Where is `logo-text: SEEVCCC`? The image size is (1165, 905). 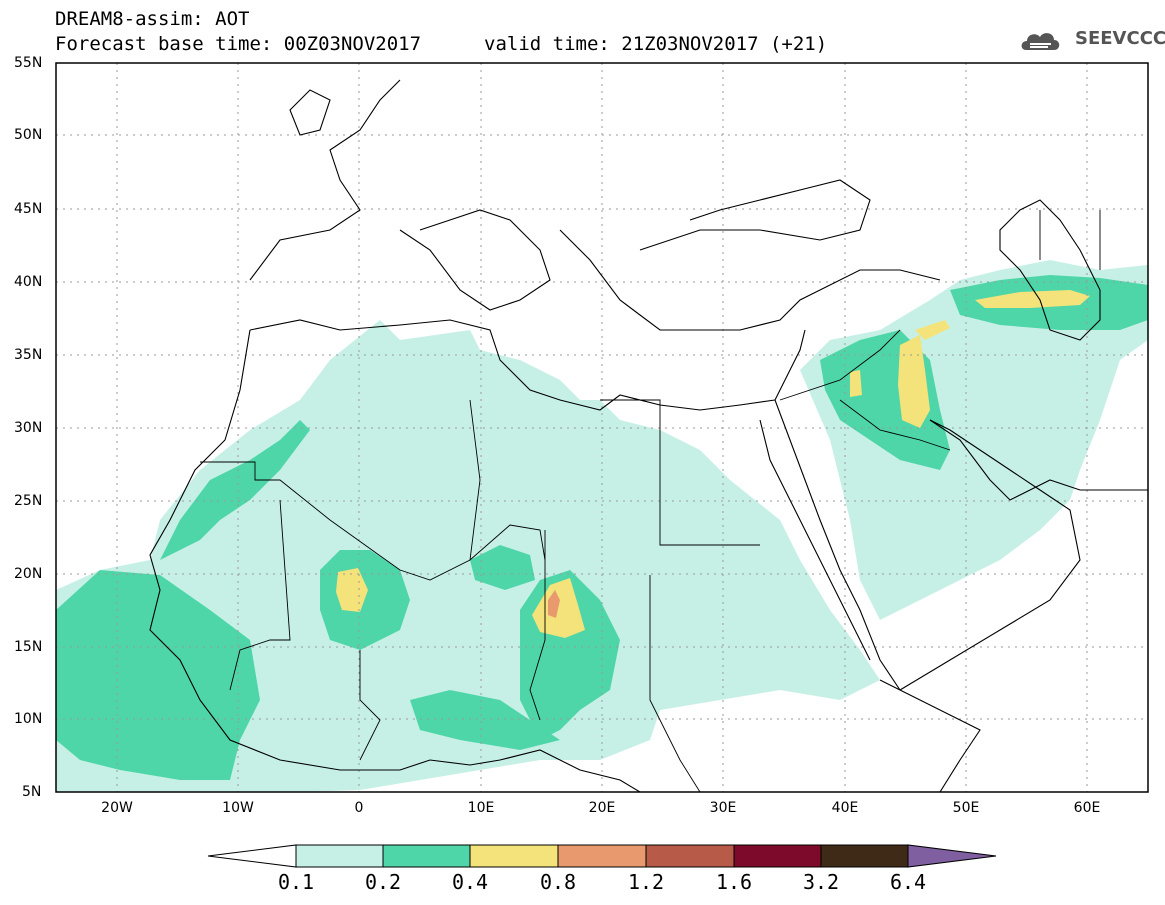
logo-text: SEEVCCC is located at coordinates (1120, 38).